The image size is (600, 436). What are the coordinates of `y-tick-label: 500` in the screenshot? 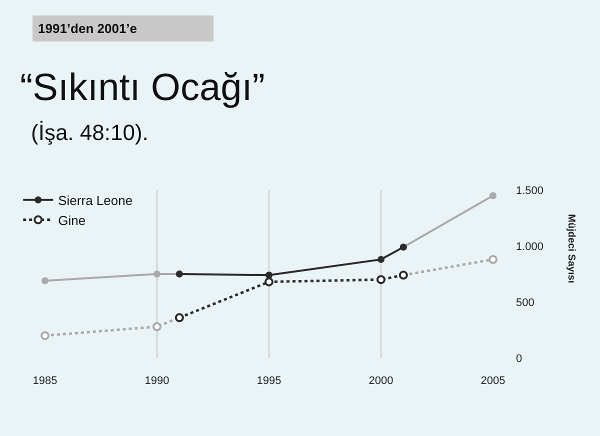 It's located at (525, 302).